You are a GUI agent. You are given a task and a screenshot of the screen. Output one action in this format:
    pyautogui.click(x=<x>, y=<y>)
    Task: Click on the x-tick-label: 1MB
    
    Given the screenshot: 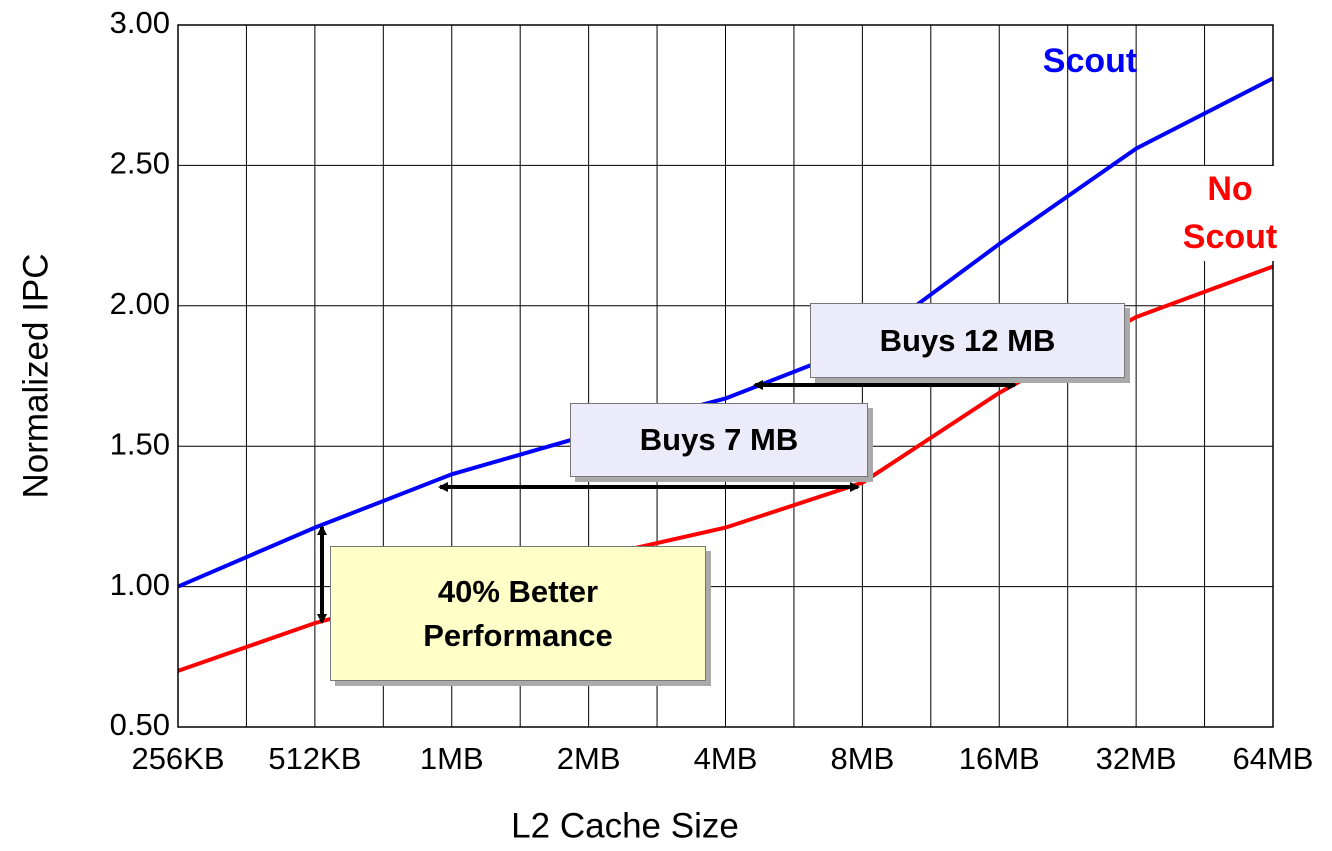 What is the action you would take?
    pyautogui.click(x=452, y=758)
    